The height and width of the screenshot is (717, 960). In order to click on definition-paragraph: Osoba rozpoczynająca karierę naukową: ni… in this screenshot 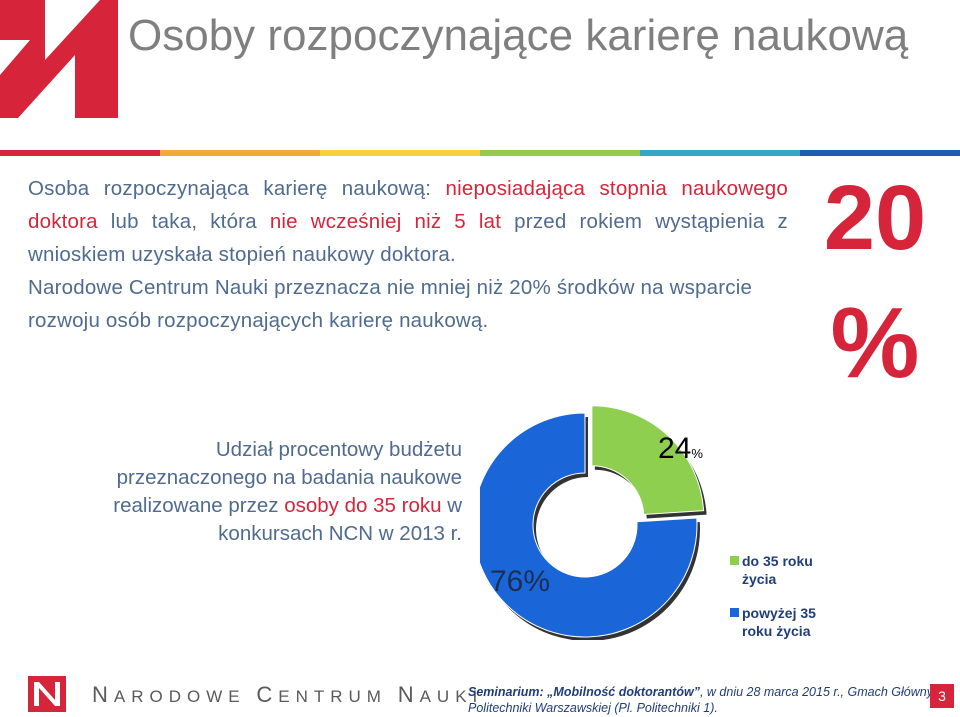, I will do `click(408, 221)`.